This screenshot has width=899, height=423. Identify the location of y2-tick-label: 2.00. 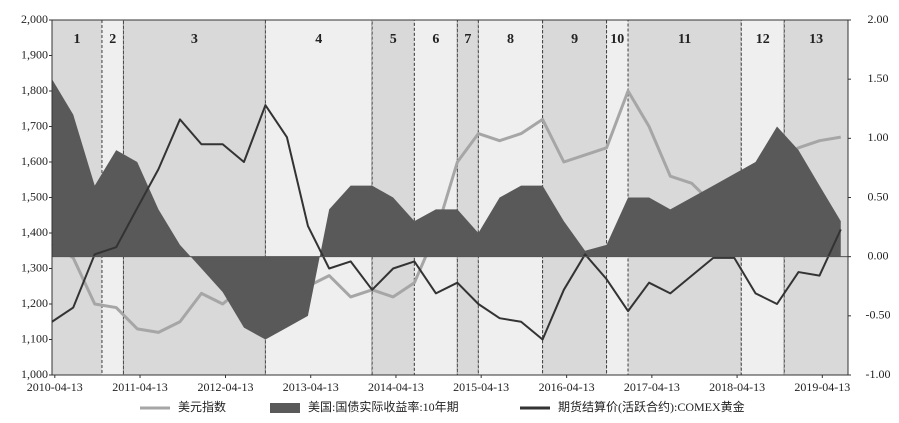
(878, 19).